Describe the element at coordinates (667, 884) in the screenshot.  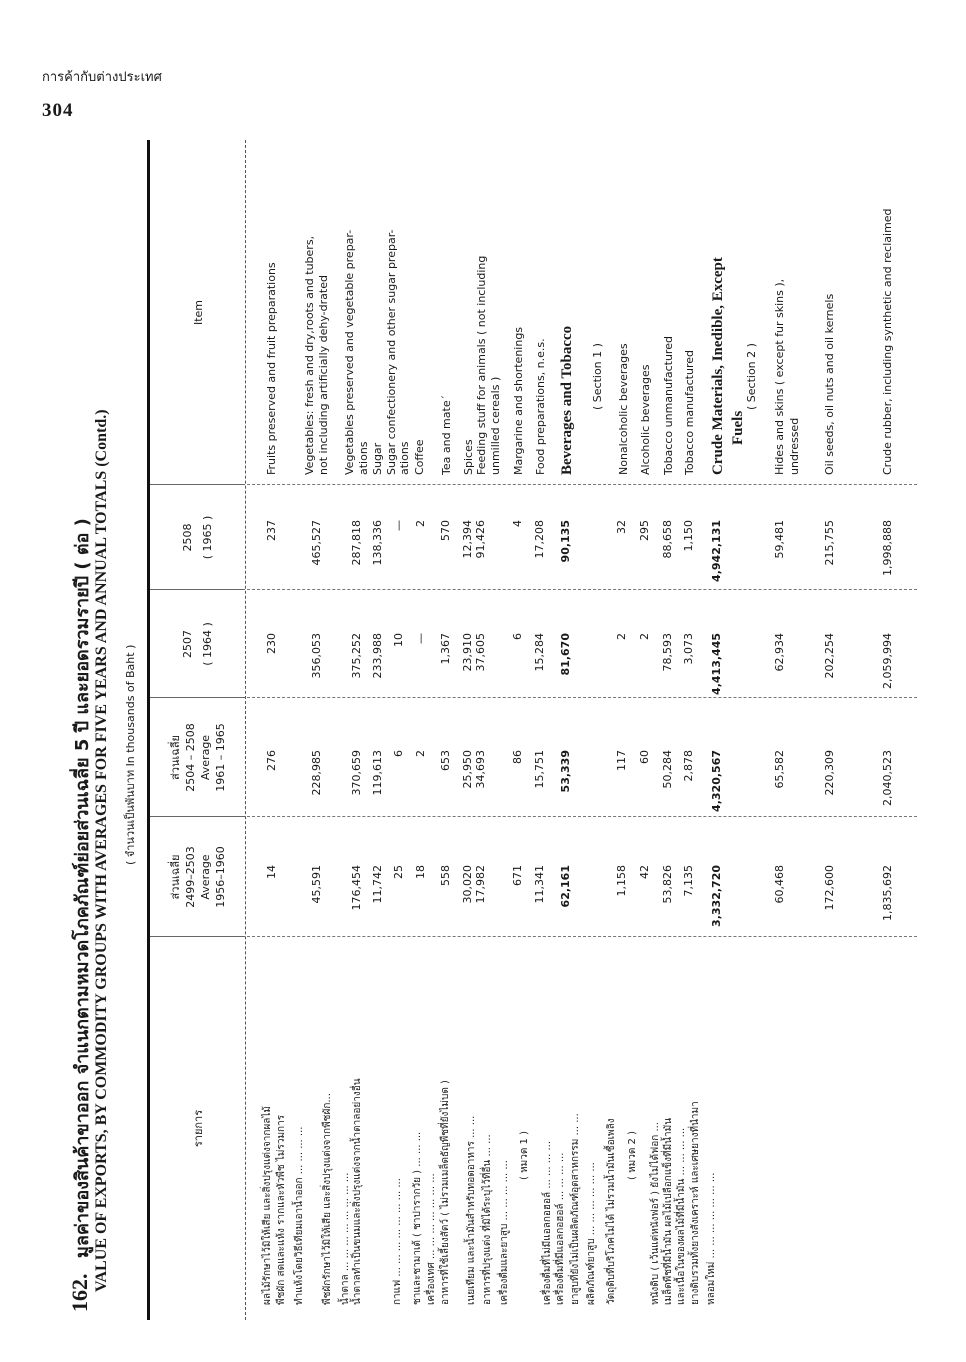
I see `table-cell-value: 53,826` at that location.